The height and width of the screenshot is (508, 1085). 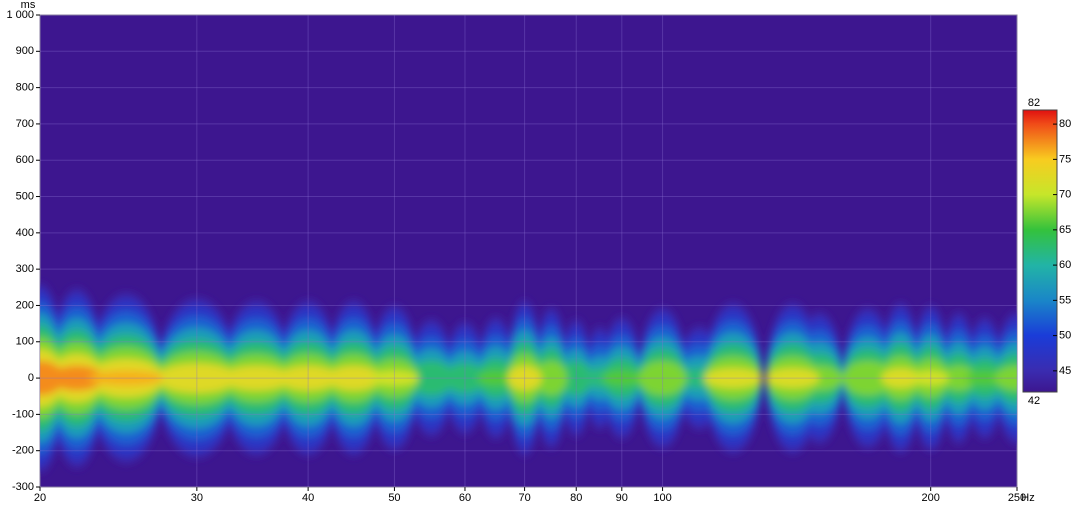 What do you see at coordinates (25, 305) in the screenshot?
I see `y-tick-label: 200` at bounding box center [25, 305].